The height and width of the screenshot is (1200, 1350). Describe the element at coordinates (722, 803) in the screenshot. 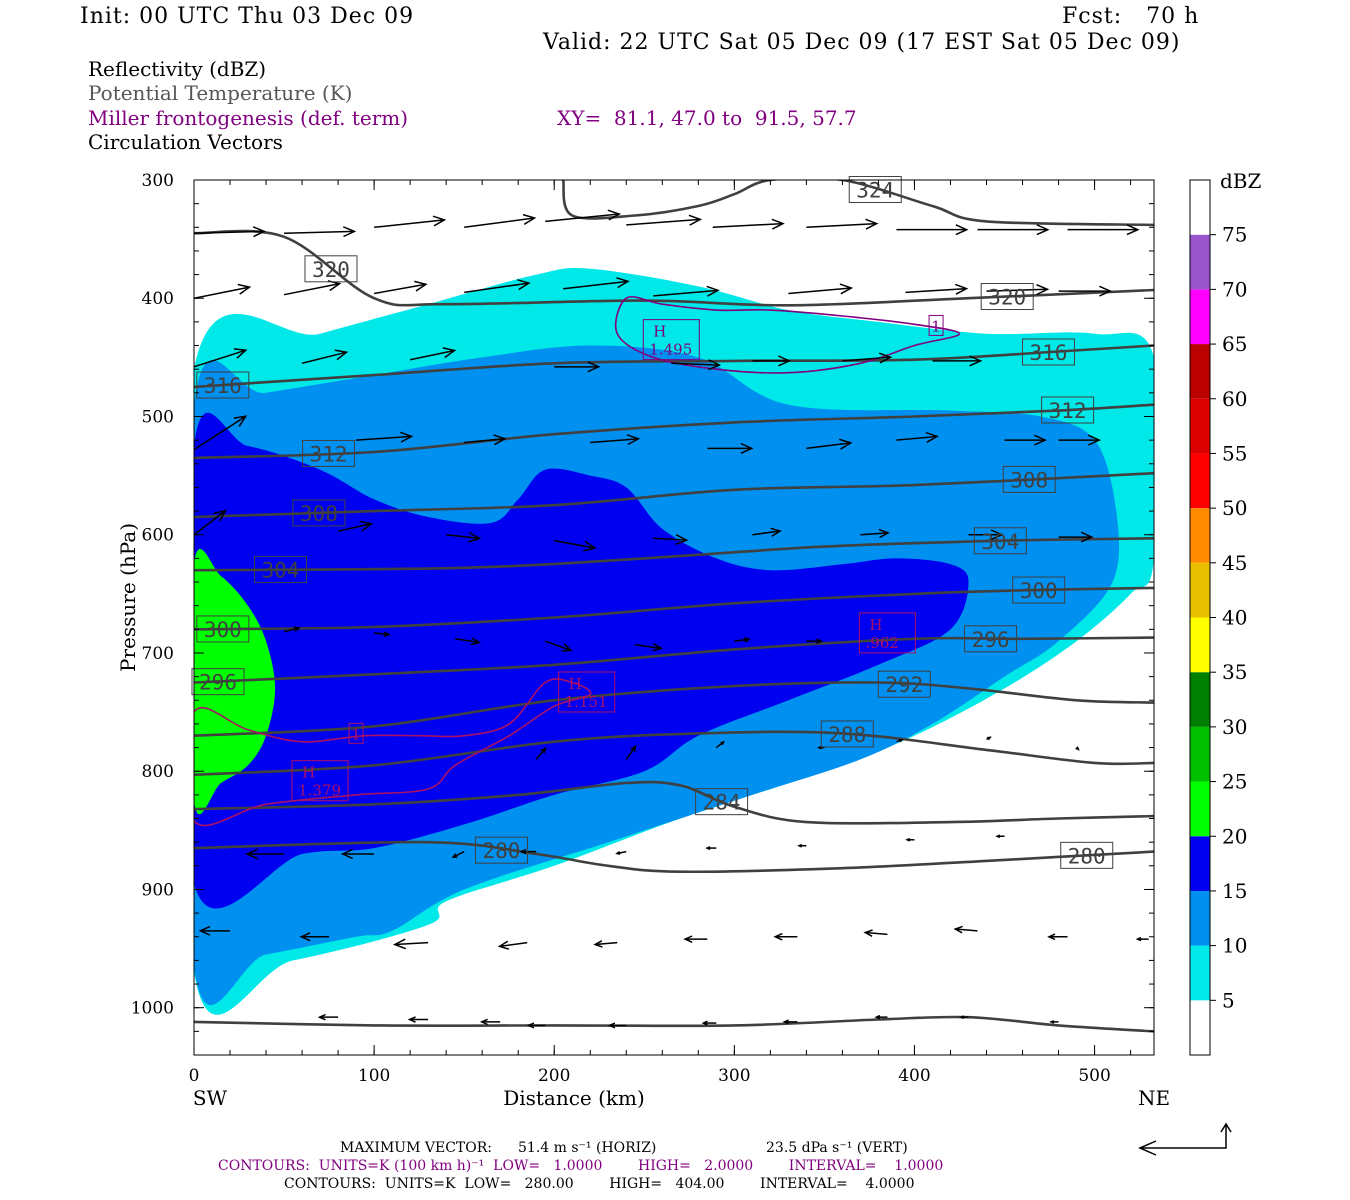

I see `theta-label-text: 284` at that location.